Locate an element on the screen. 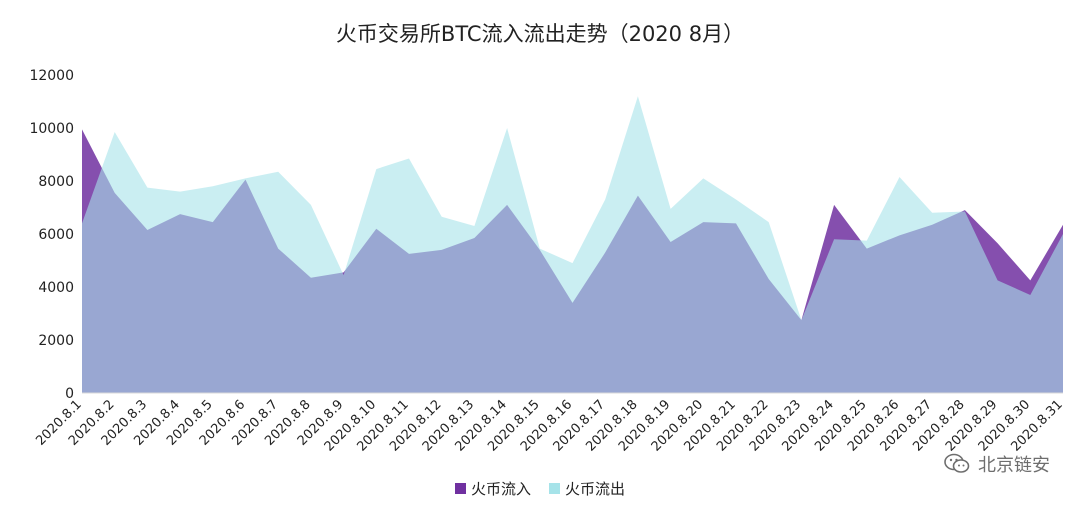 Image resolution: width=1080 pixels, height=510 pixels. legend-item-inflow: 火币流入 is located at coordinates (492, 488).